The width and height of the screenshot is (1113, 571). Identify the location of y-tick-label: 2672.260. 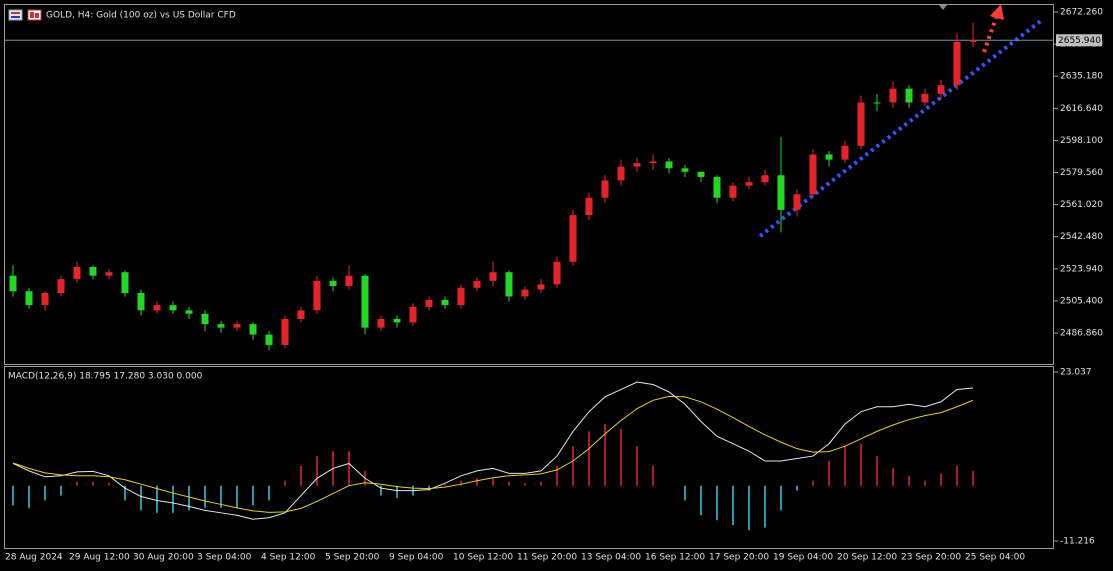
(1081, 12).